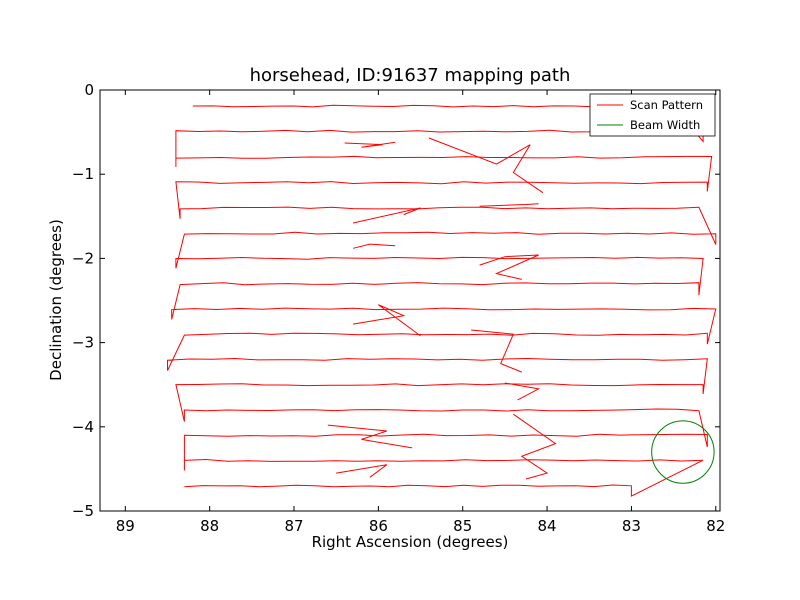  I want to click on legend: Scan Pattern Beam Width, so click(652, 115).